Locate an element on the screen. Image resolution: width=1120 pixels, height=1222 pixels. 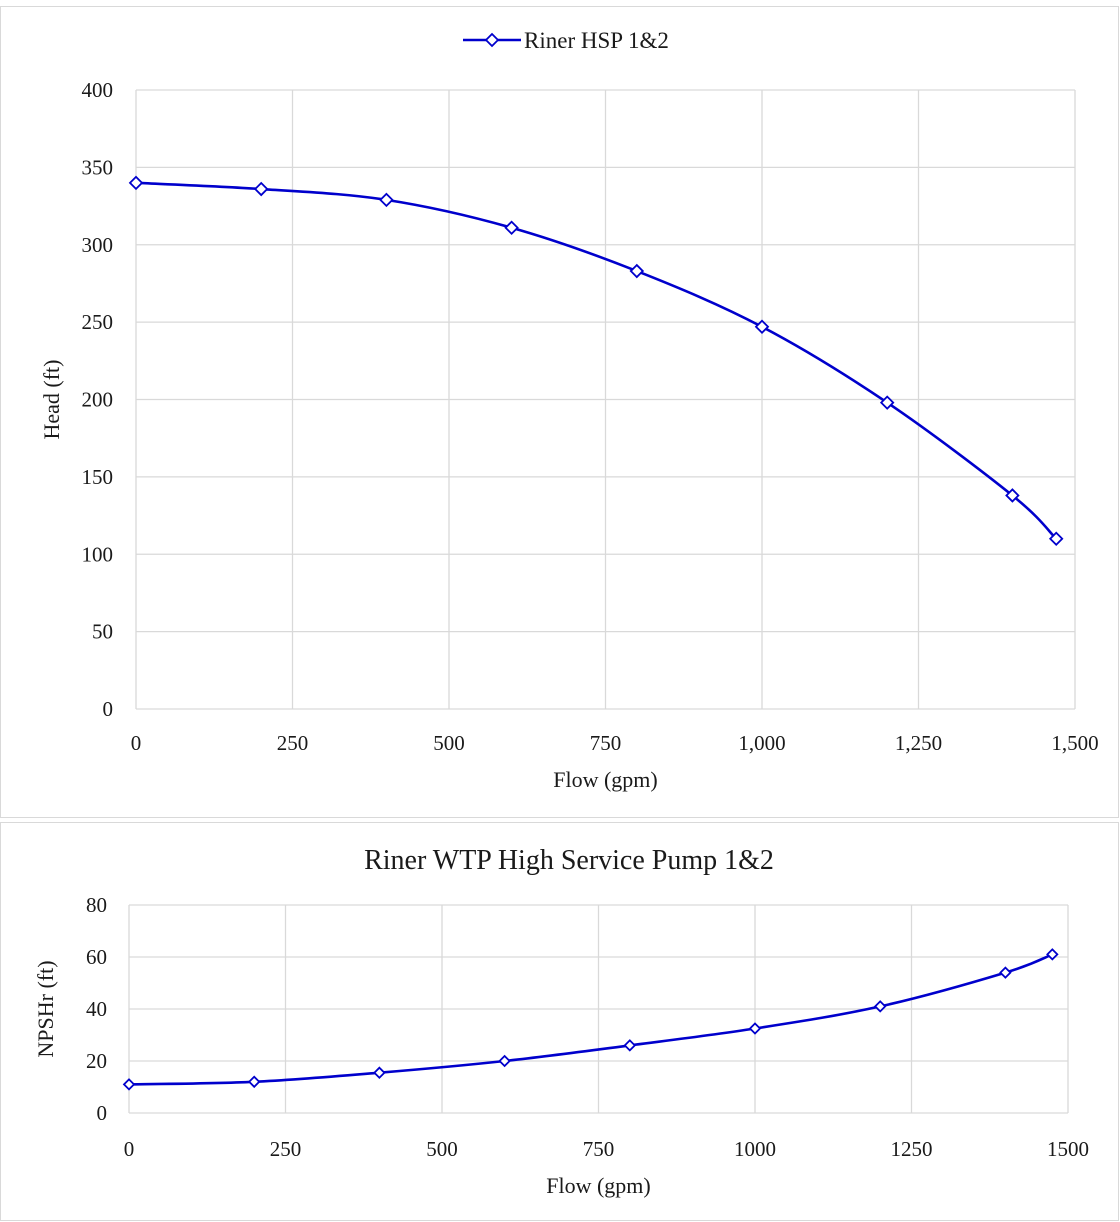
x-tick-label: 1,500 is located at coordinates (1074, 743).